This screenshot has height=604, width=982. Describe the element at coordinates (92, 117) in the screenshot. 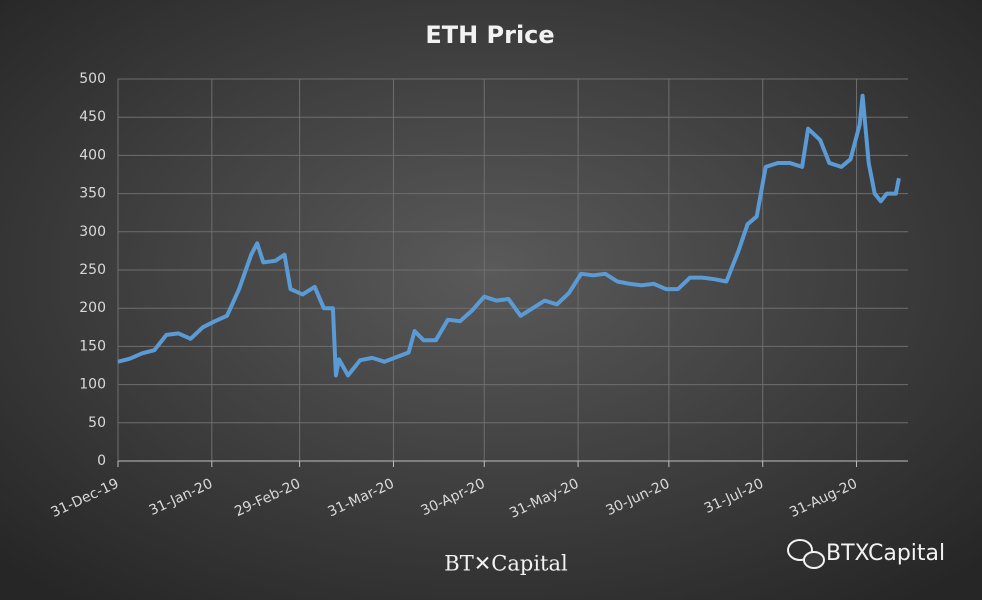

I see `y-tick-label: 450` at that location.